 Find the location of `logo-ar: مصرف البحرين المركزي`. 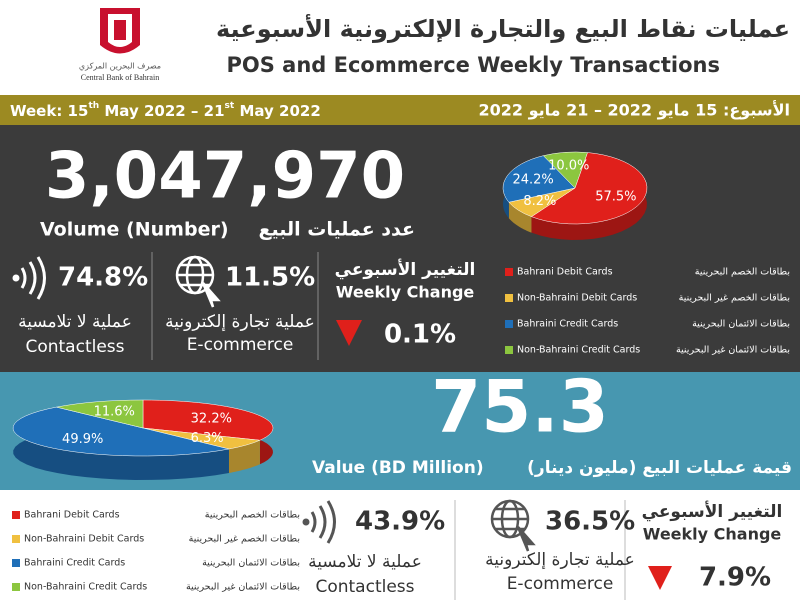

logo-ar: مصرف البحرين المركزي is located at coordinates (120, 66).